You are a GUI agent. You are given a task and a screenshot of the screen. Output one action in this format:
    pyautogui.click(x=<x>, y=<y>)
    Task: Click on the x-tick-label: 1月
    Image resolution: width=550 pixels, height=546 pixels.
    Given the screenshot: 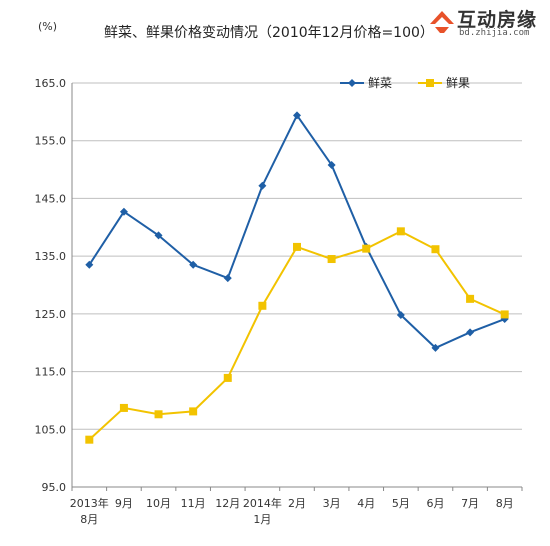 What is the action you would take?
    pyautogui.click(x=262, y=519)
    